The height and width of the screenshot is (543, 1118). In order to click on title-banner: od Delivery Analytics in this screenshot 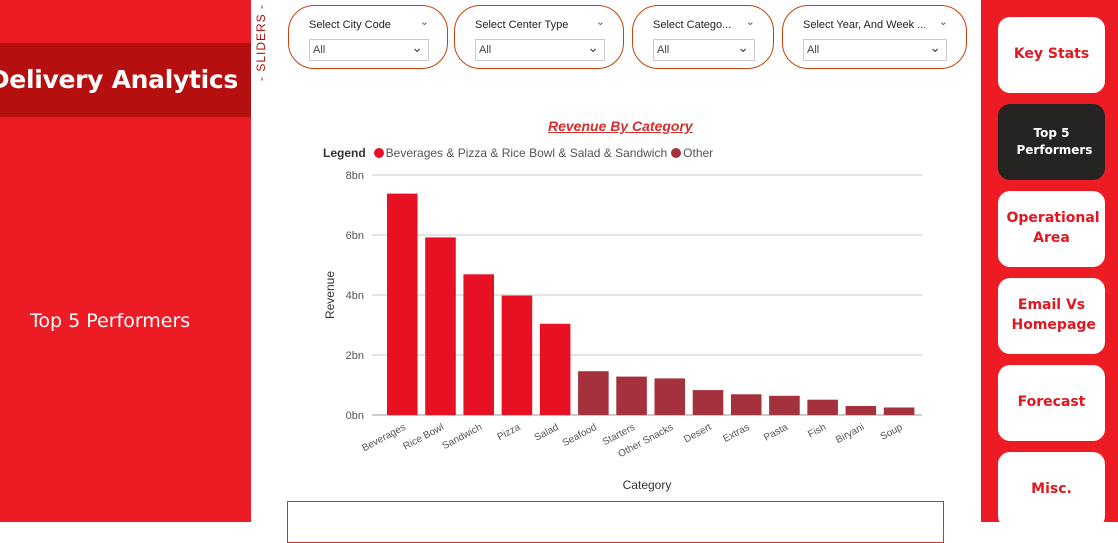, I will do `click(125, 80)`.